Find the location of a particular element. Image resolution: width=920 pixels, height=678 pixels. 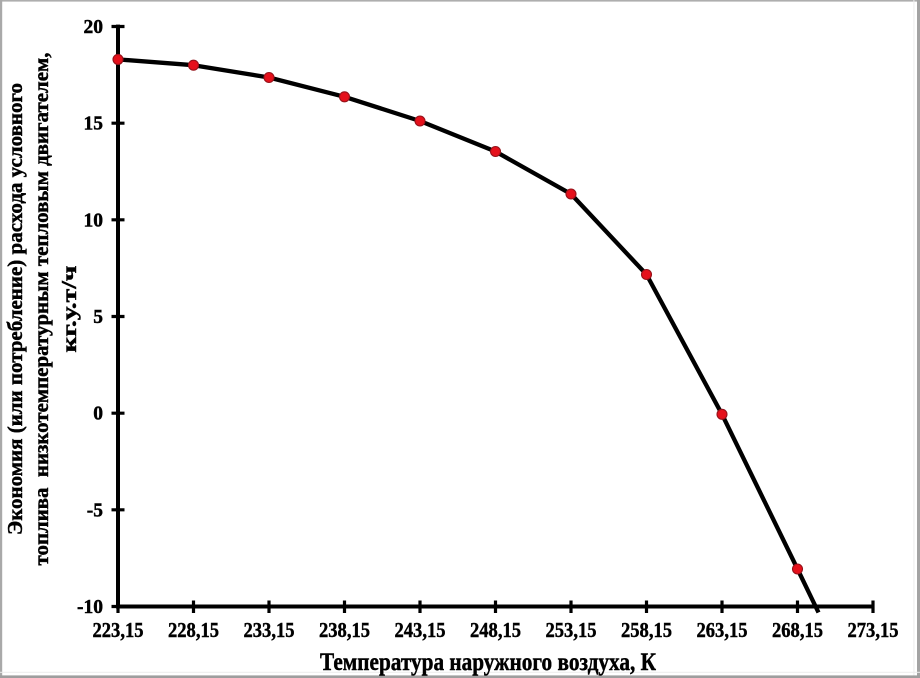

svg-text: 248,15 is located at coordinates (495, 630).